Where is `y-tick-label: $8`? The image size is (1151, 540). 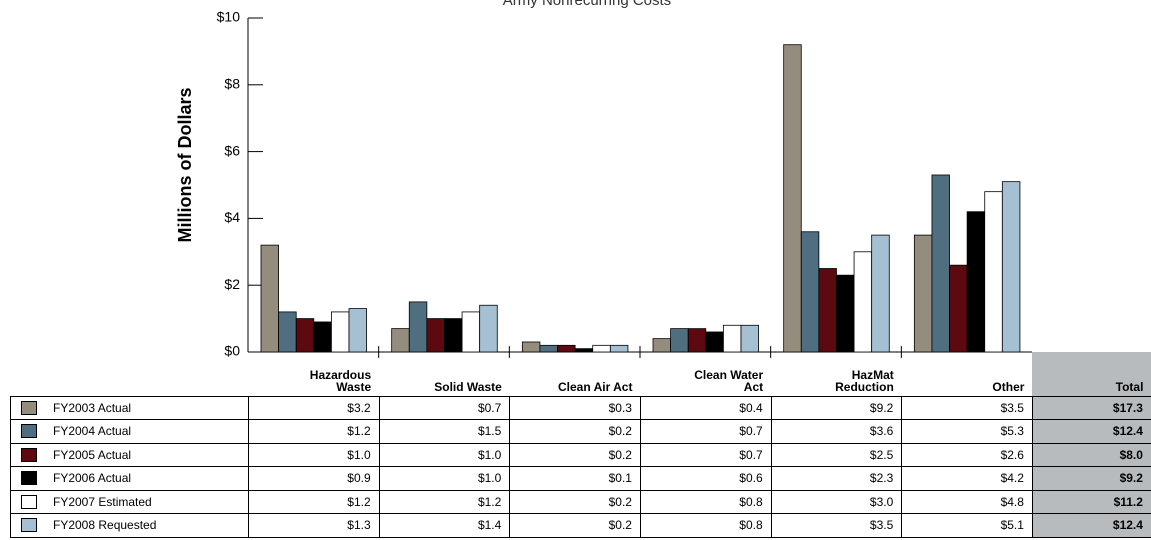
y-tick-label: $8 is located at coordinates (232, 84).